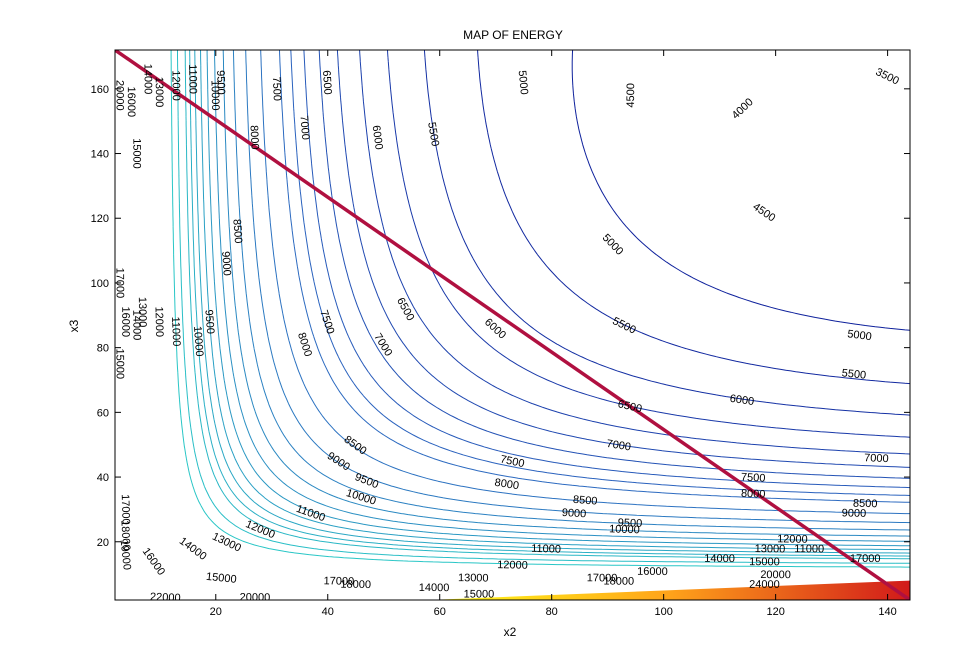 This screenshot has height=666, width=968. What do you see at coordinates (103, 543) in the screenshot?
I see `y-tick-label: 20` at bounding box center [103, 543].